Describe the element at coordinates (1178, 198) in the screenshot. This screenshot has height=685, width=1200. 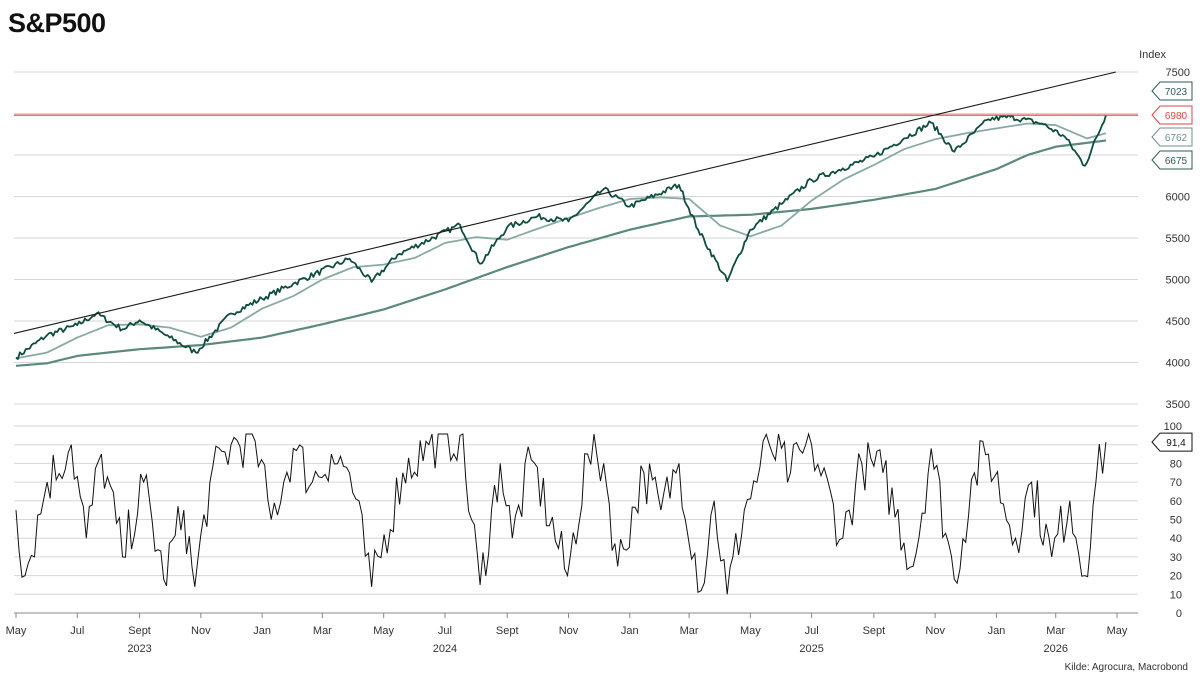
I see `main-y-tick-label: 6000` at that location.